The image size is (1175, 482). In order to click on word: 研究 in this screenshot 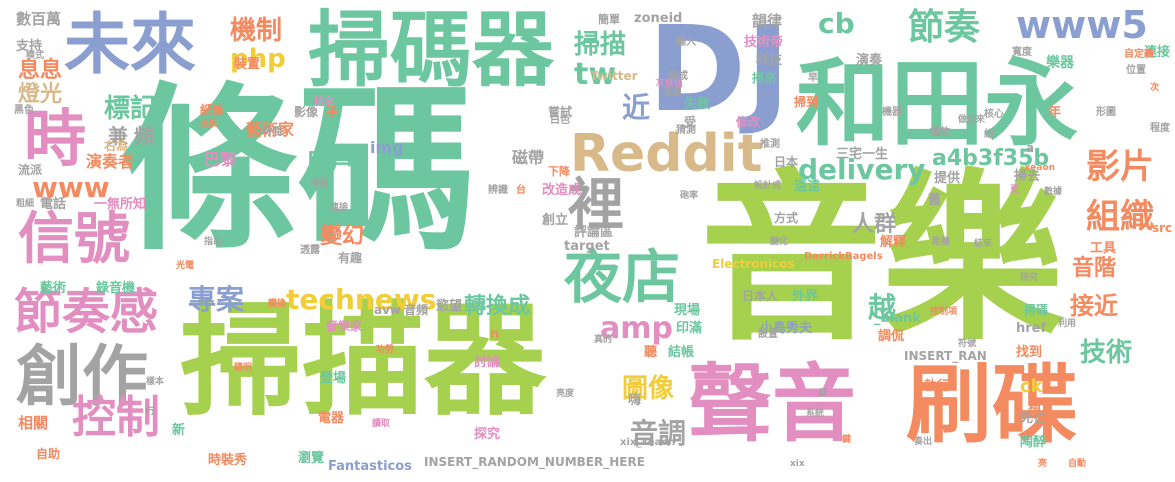, I will do `click(1029, 278)`.